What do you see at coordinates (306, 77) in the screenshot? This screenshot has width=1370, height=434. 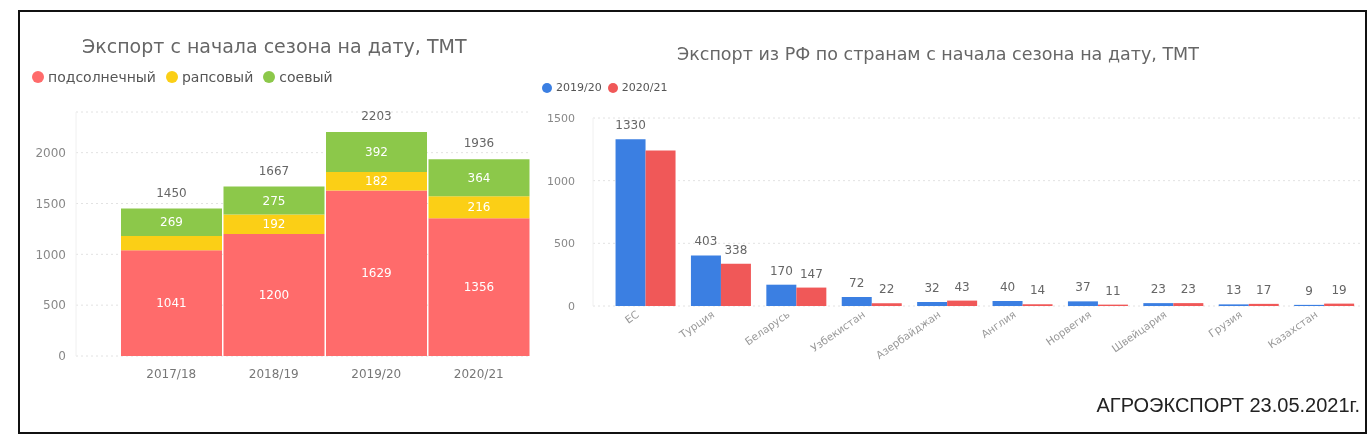 I see `legend-label: соевый` at bounding box center [306, 77].